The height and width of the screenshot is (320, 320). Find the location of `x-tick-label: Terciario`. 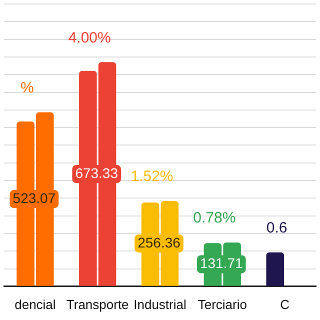

x-tick-label: Terciario is located at coordinates (222, 304).